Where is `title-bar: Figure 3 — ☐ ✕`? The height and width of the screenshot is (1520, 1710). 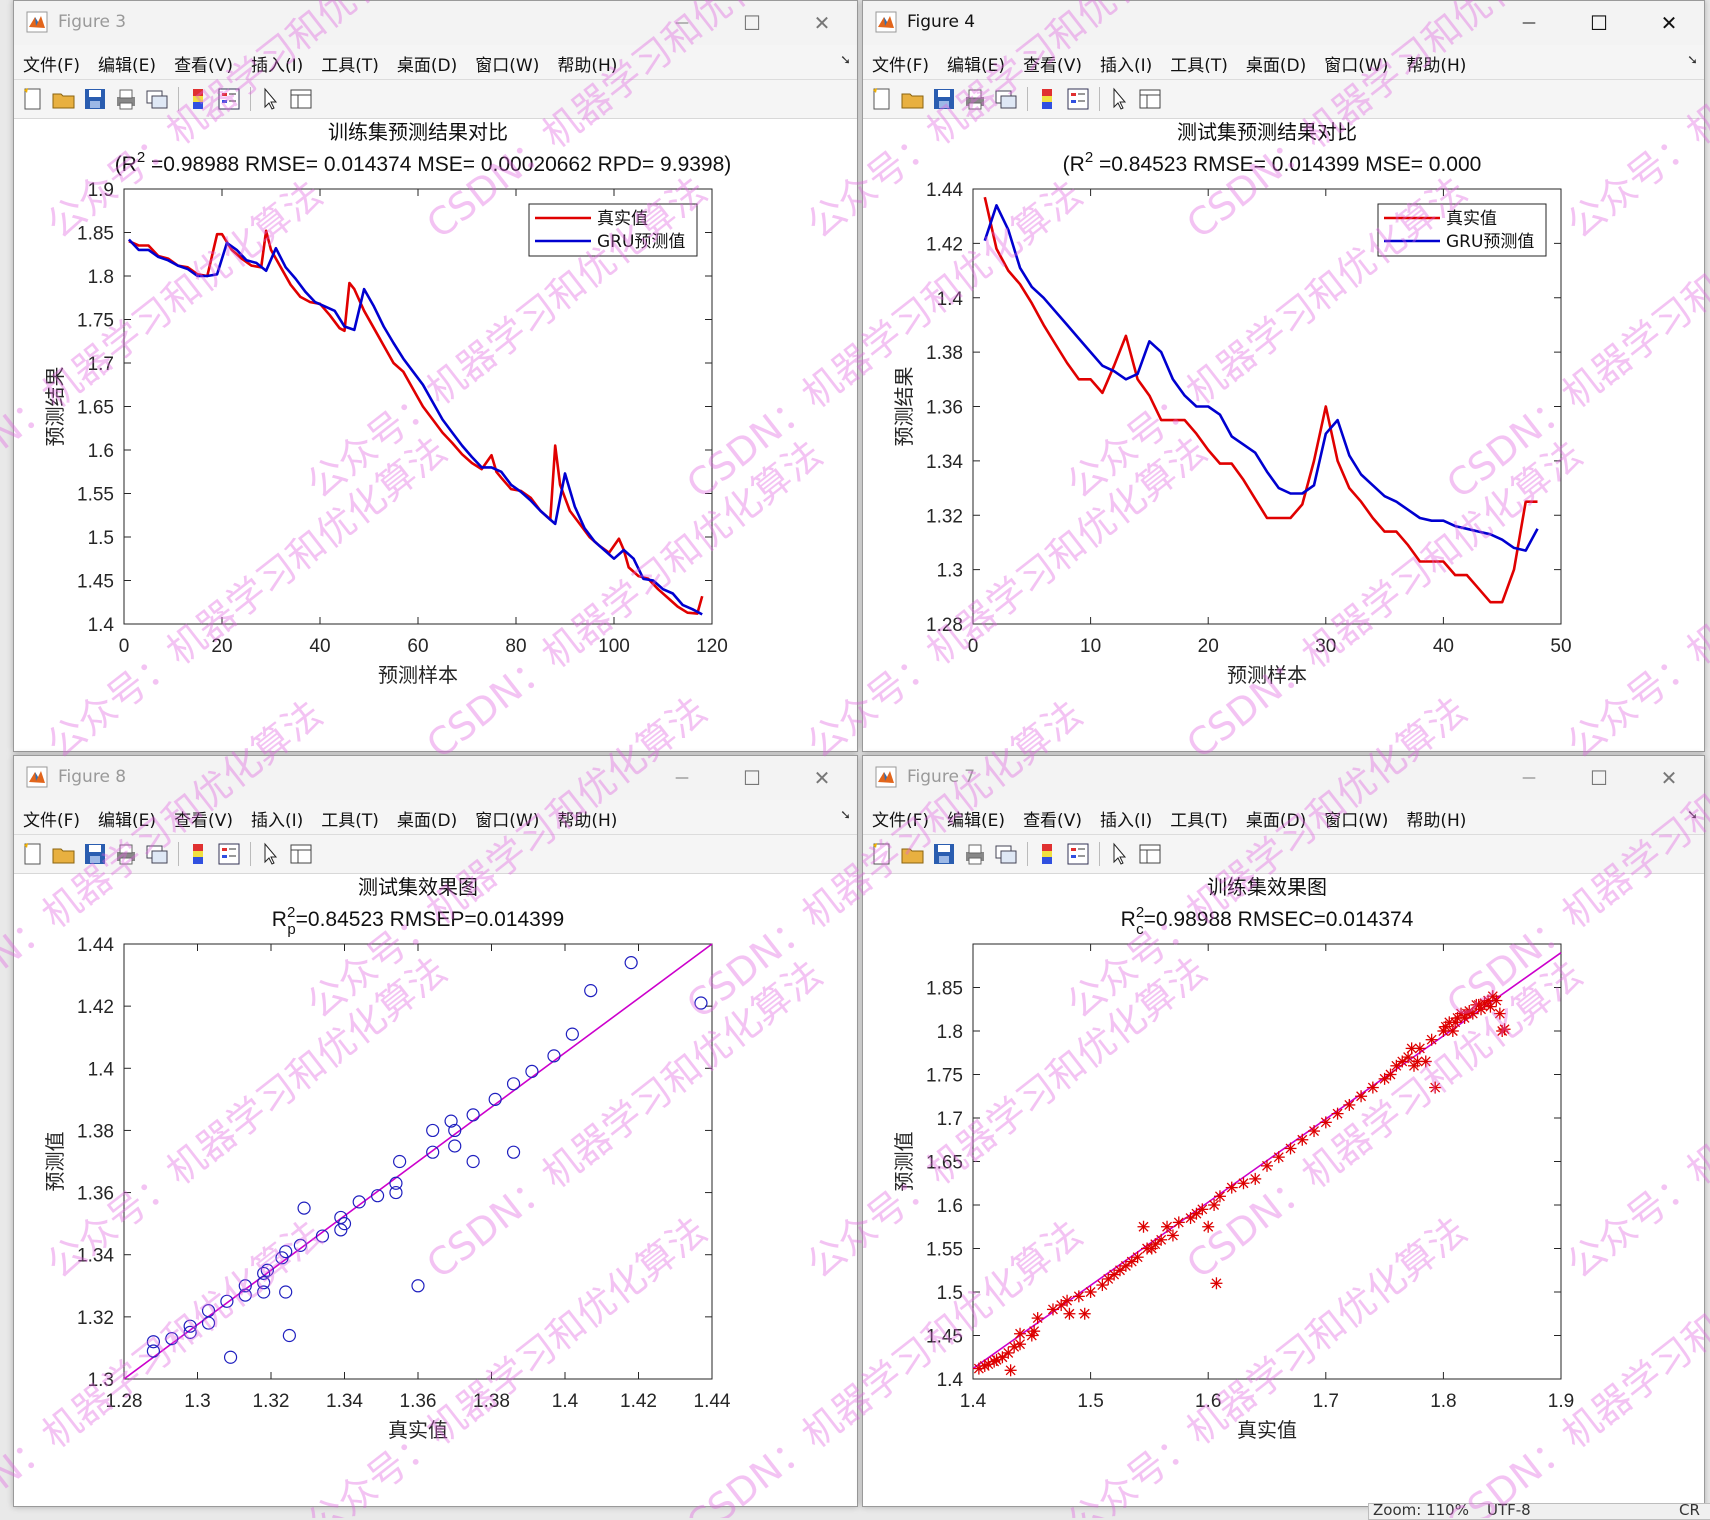
title-bar: Figure 3 — ☐ ✕ is located at coordinates (435, 23).